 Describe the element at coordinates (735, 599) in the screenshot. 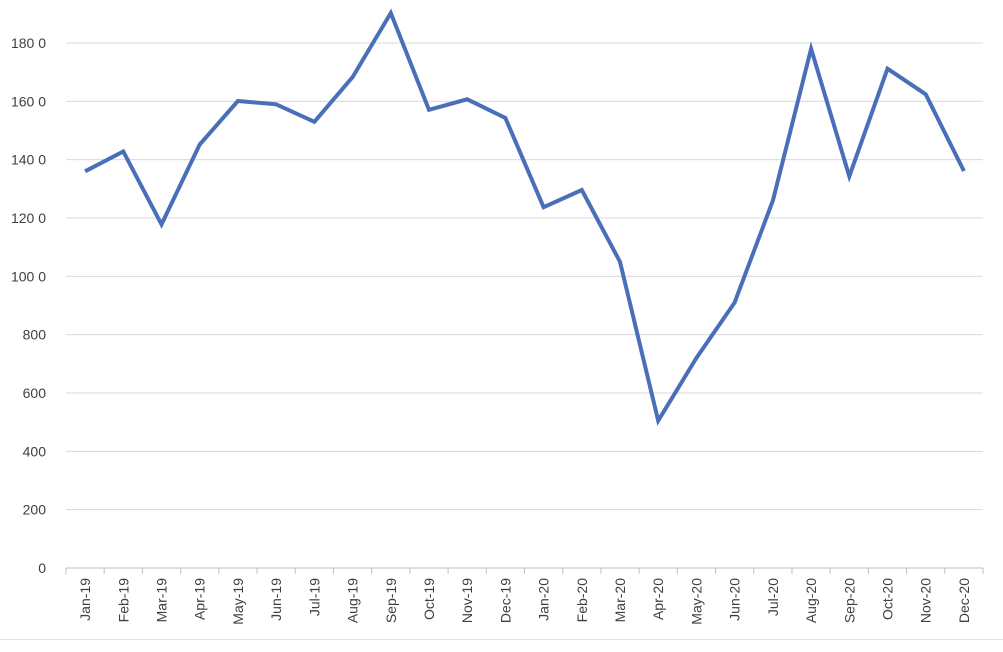

I see `x-tick-label: Jun-20` at that location.